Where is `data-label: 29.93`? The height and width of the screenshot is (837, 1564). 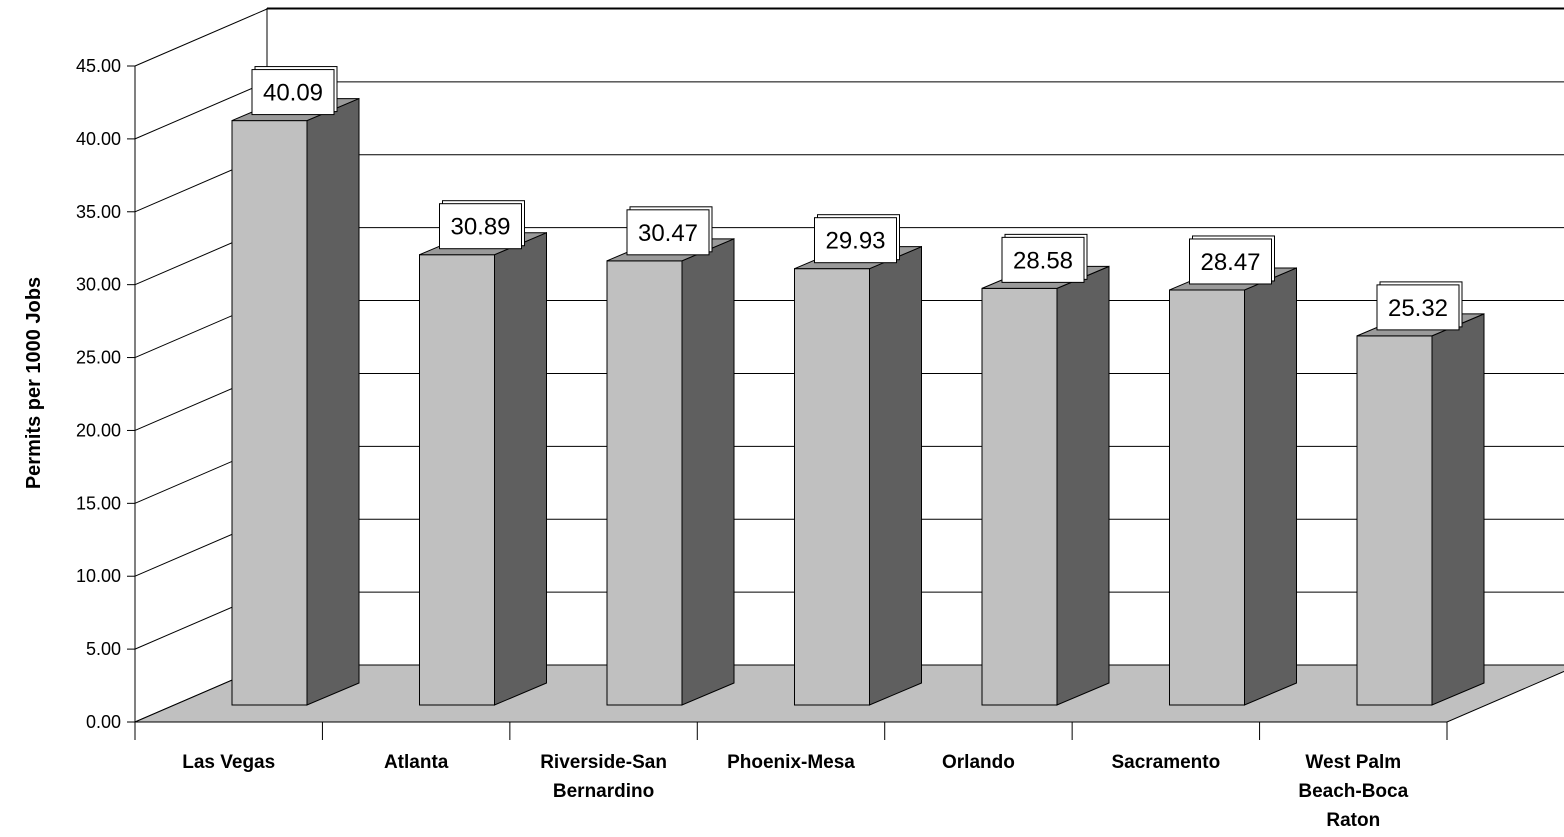
data-label: 29.93 is located at coordinates (857, 239).